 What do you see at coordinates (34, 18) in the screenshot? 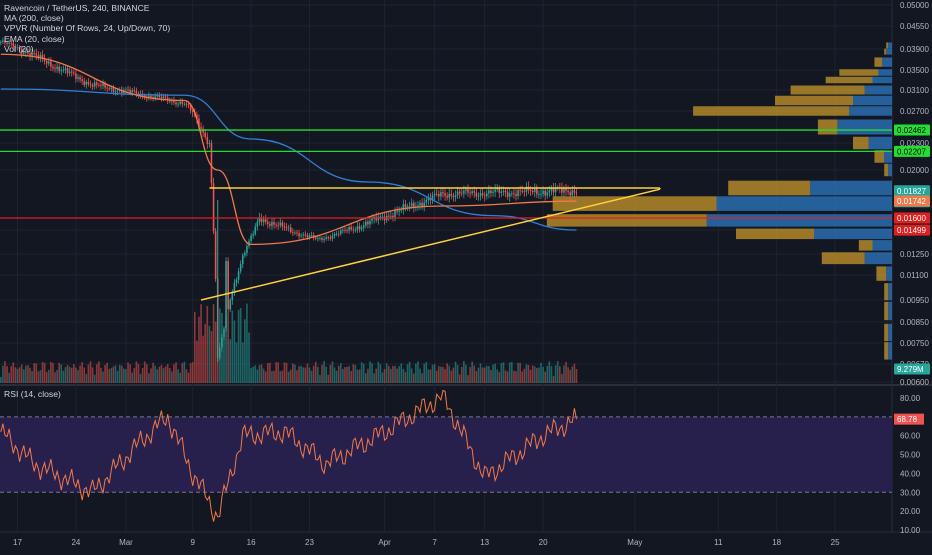
I see `legend-ma: MA (200, close)` at bounding box center [34, 18].